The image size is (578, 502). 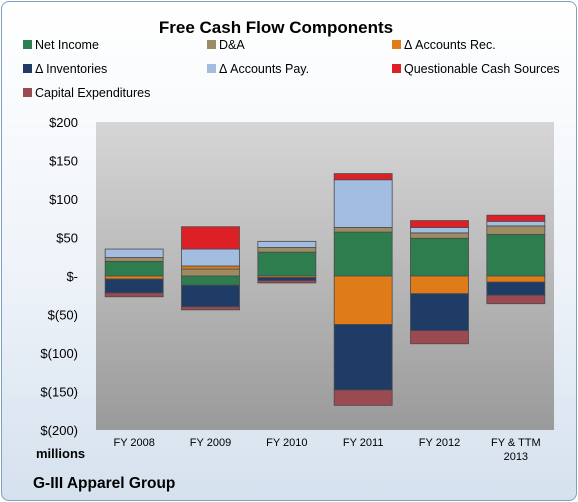 I want to click on y-tick-label: $150, so click(x=63, y=161).